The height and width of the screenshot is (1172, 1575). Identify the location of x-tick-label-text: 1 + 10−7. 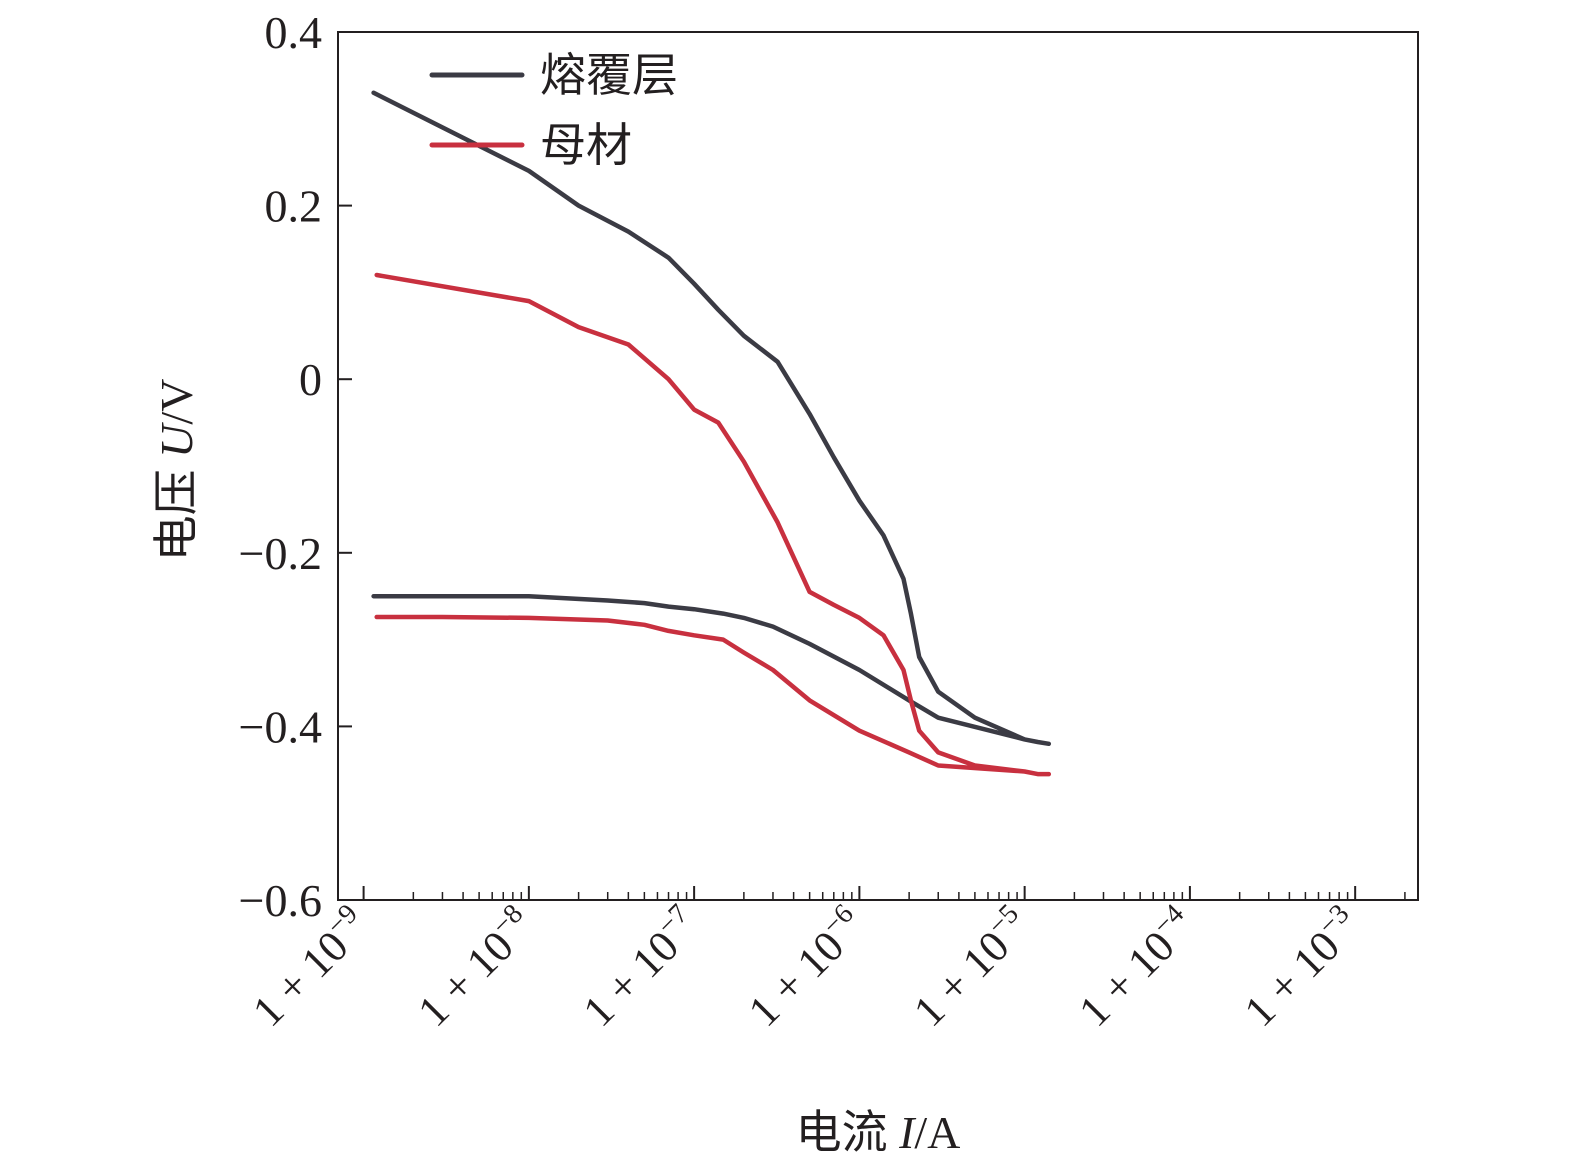
(641, 967).